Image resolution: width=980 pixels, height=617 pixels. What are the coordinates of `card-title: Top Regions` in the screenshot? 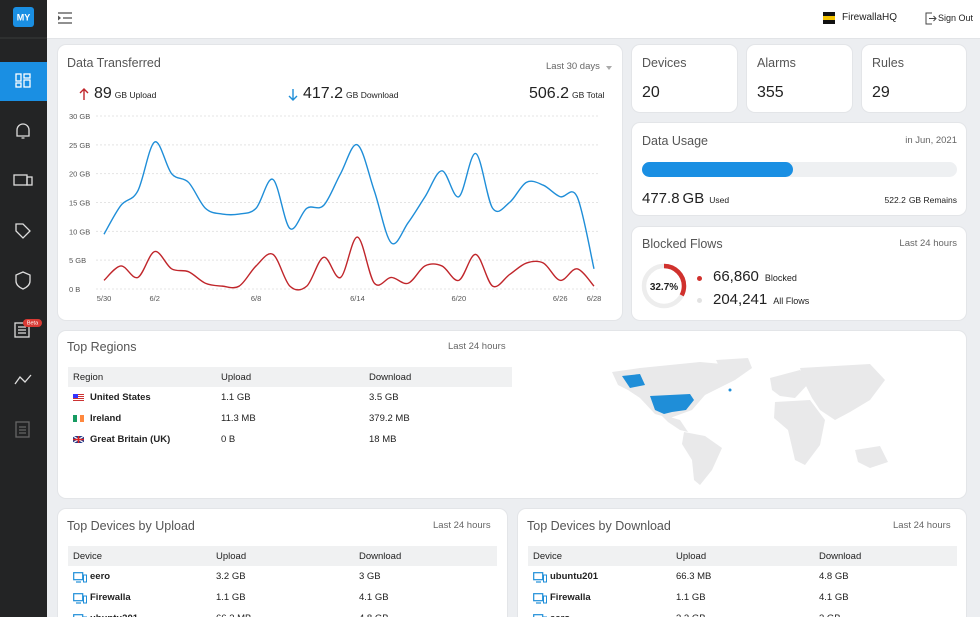 It's located at (102, 347).